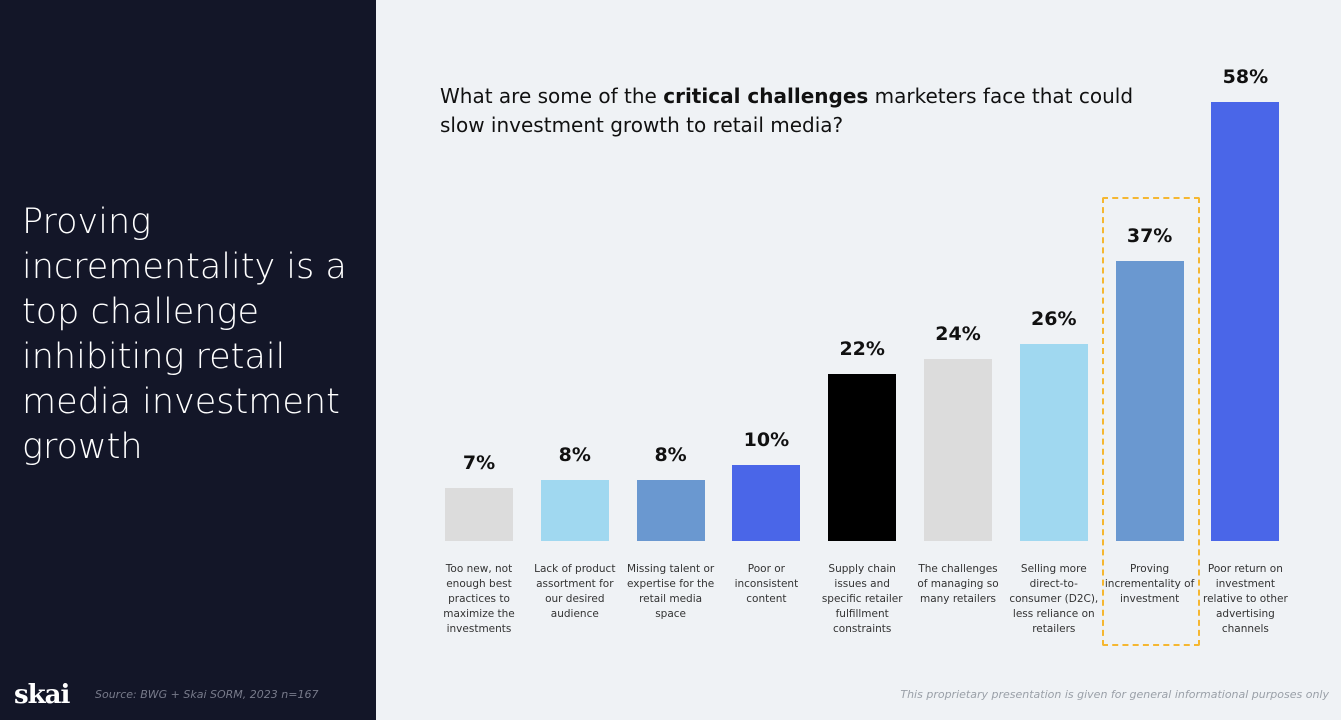  What do you see at coordinates (766, 584) in the screenshot?
I see `category-label: Poor or inconsistent content` at bounding box center [766, 584].